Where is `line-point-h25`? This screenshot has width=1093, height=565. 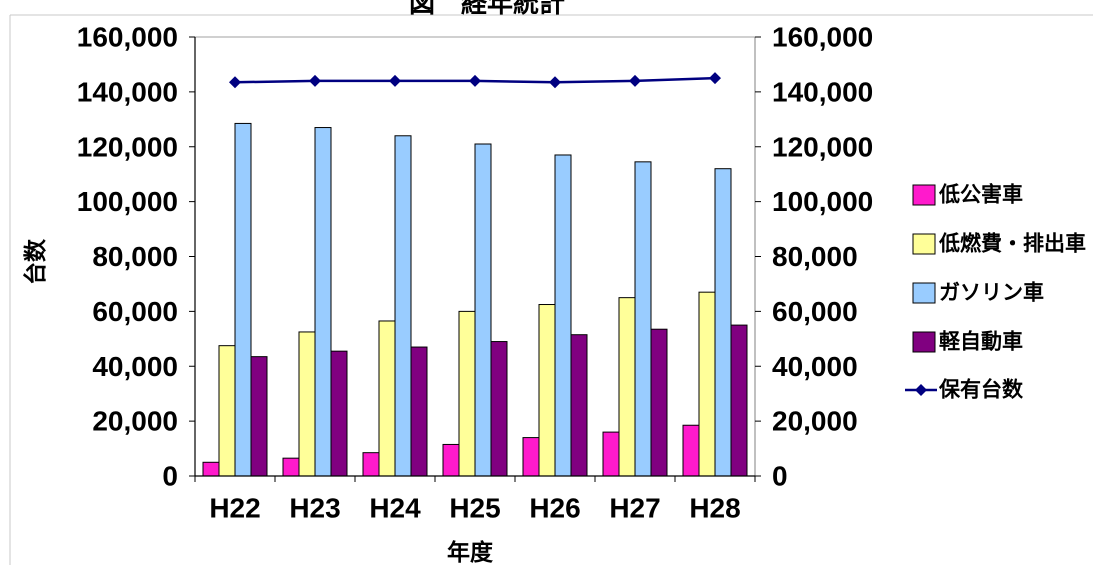
line-point-h25 is located at coordinates (475, 80).